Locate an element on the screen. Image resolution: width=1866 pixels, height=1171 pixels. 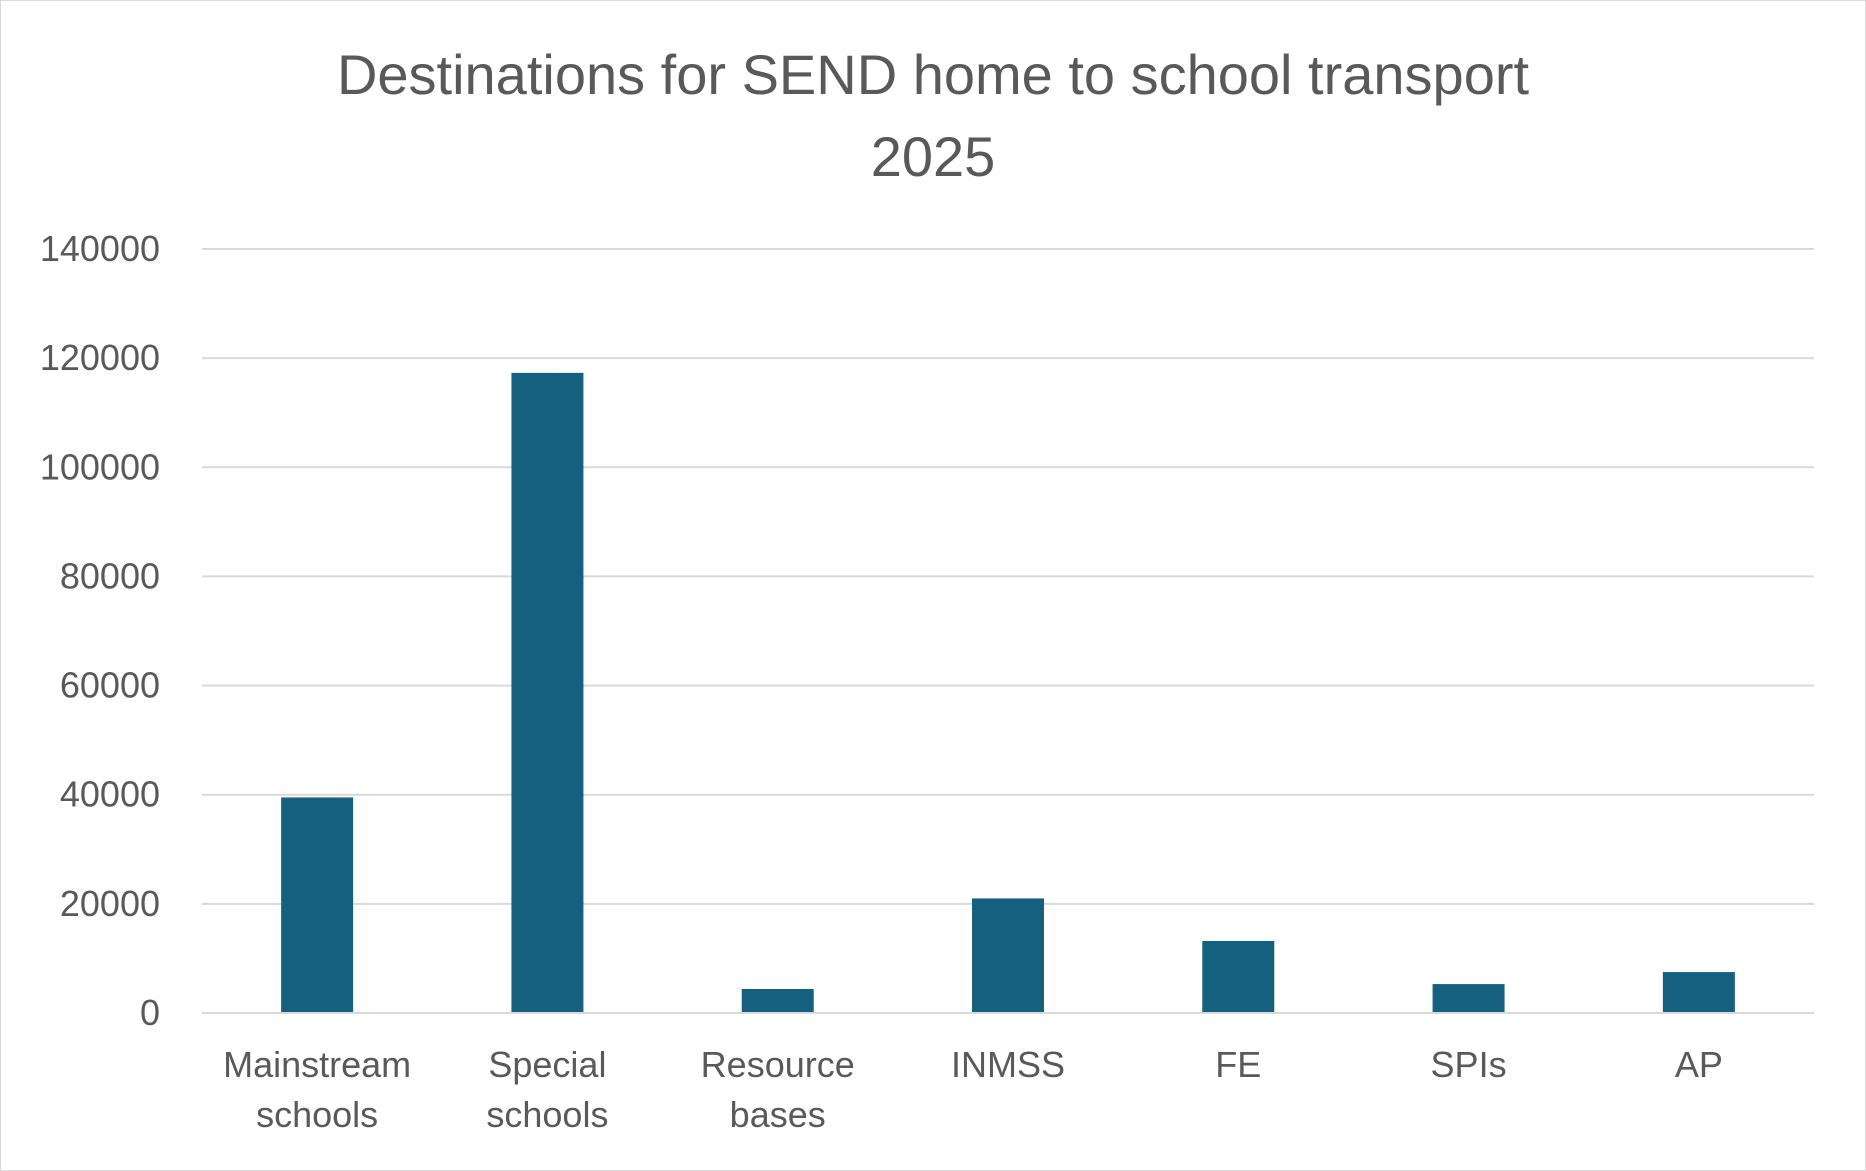
y-axis-tick-labels: 0 20000 40000 60000 80000 100000 120000 140000 is located at coordinates (100, 630).